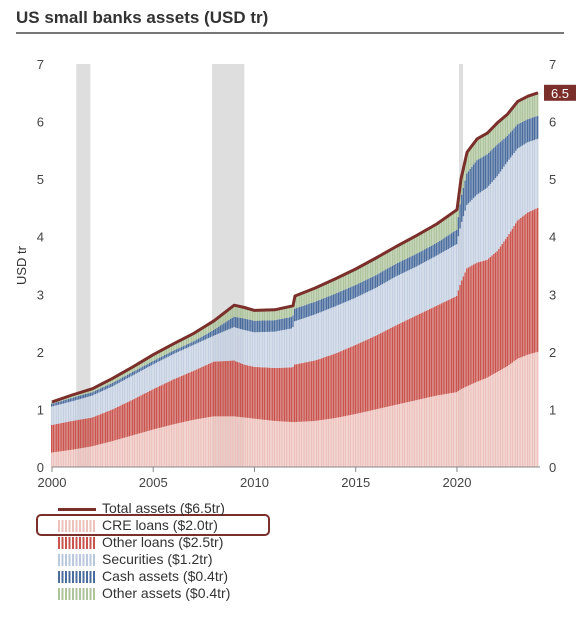  Describe the element at coordinates (40, 352) in the screenshot. I see `y-tick-left-2: 2` at that location.